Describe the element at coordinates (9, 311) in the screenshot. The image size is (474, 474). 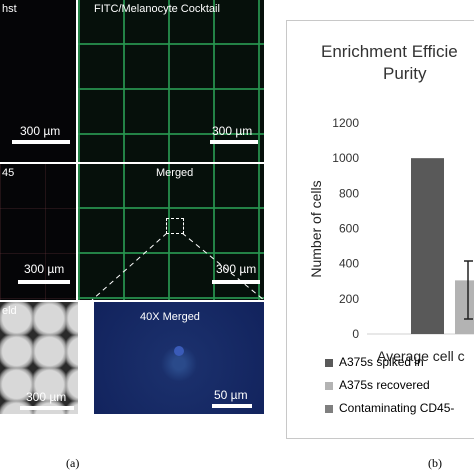
I see `panel-label: eld` at that location.